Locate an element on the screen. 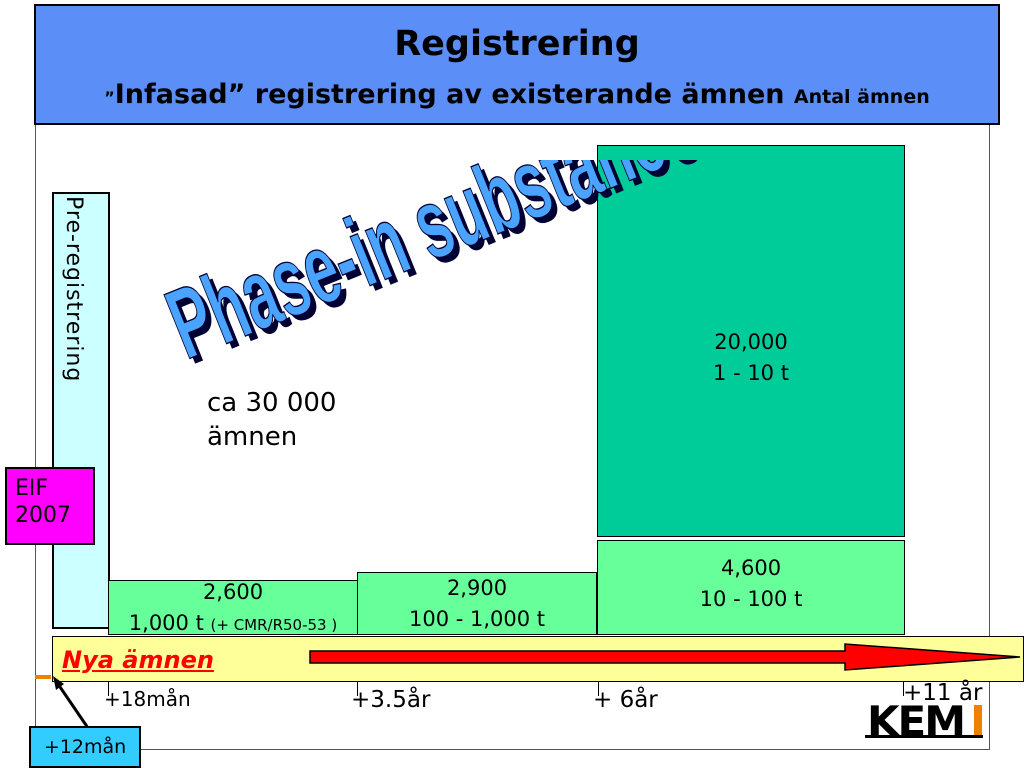 The image size is (1024, 768). tier-100-1000t-tonnage: 100 - 1,000 t is located at coordinates (477, 619).